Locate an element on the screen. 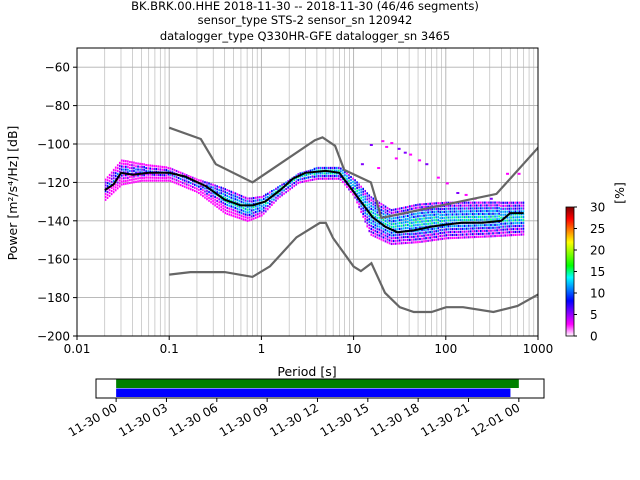  timeline-tick-label: 11-30 00 is located at coordinates (93, 419).